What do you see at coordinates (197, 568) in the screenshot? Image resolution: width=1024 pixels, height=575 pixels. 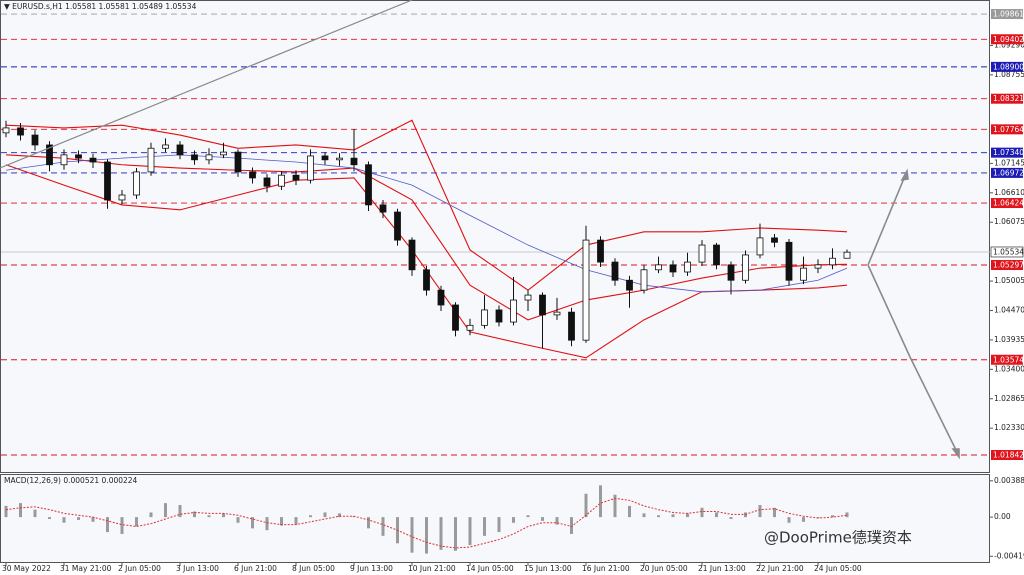 I see `x-tick-label: 3 Jun 13:00` at bounding box center [197, 568].